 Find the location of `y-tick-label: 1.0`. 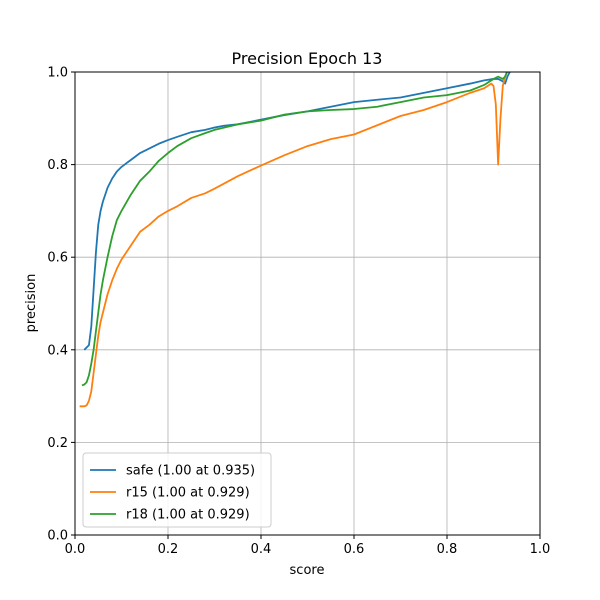

y-tick-label: 1.0 is located at coordinates (57, 73).